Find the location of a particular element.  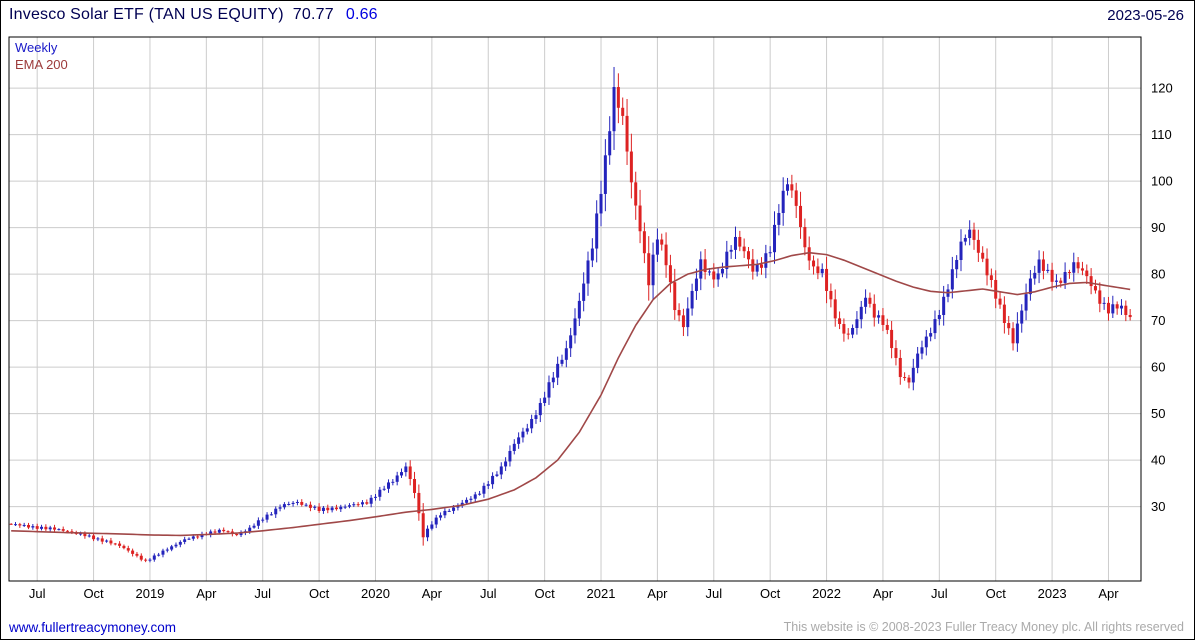

chart-date: 2023-05-26 is located at coordinates (1145, 15).